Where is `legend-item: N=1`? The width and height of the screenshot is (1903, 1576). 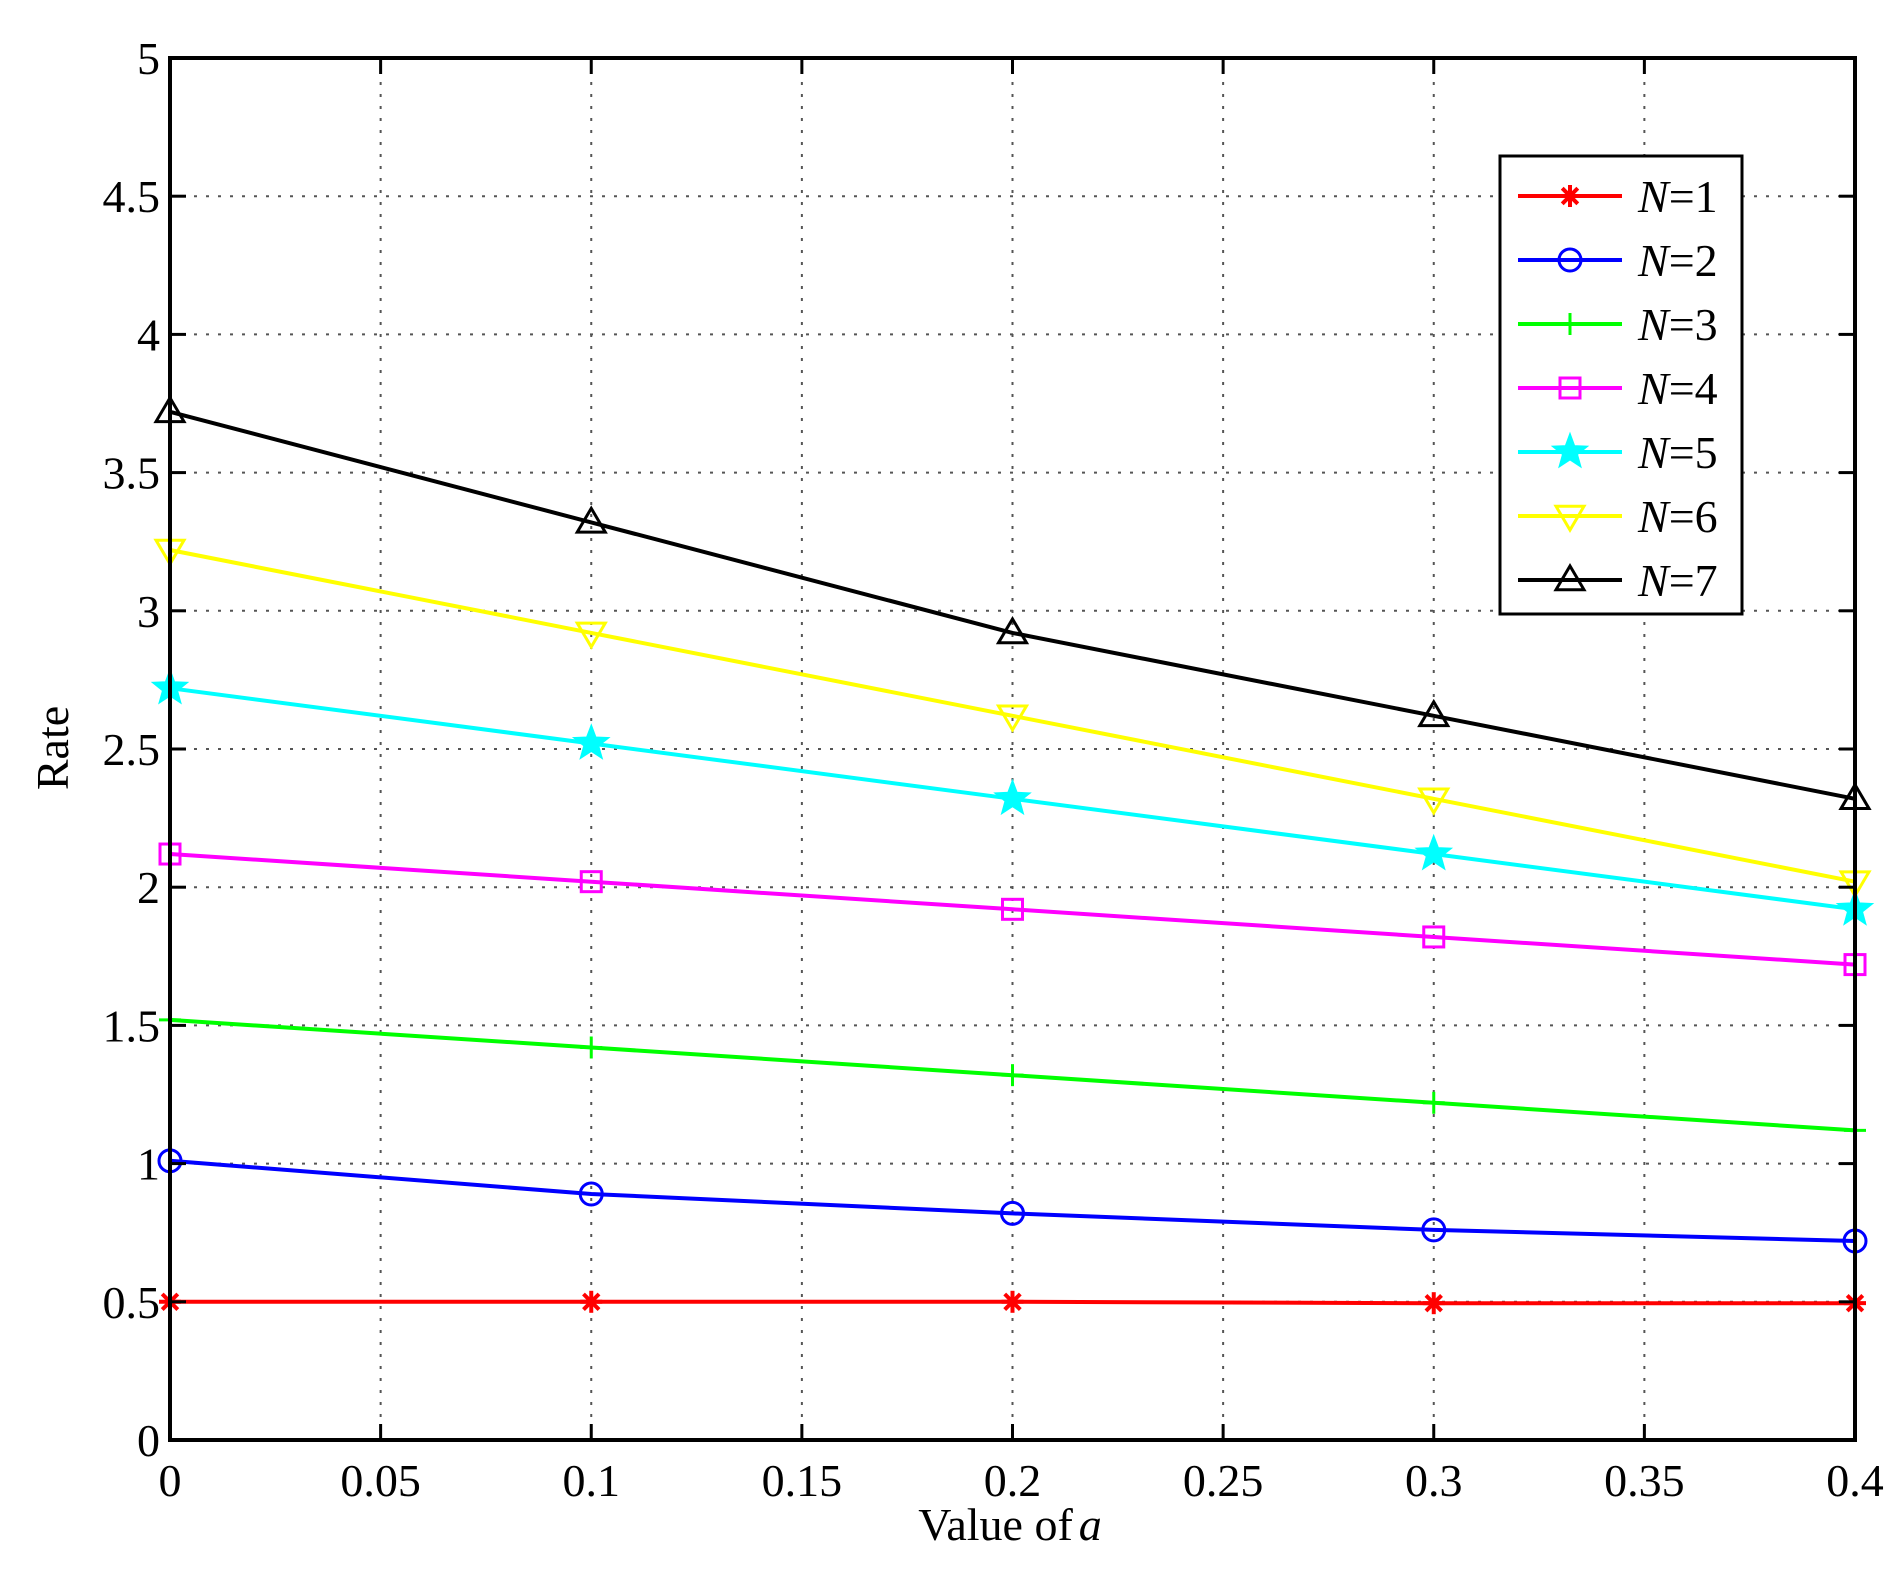
legend-item: N=1 is located at coordinates (1618, 196).